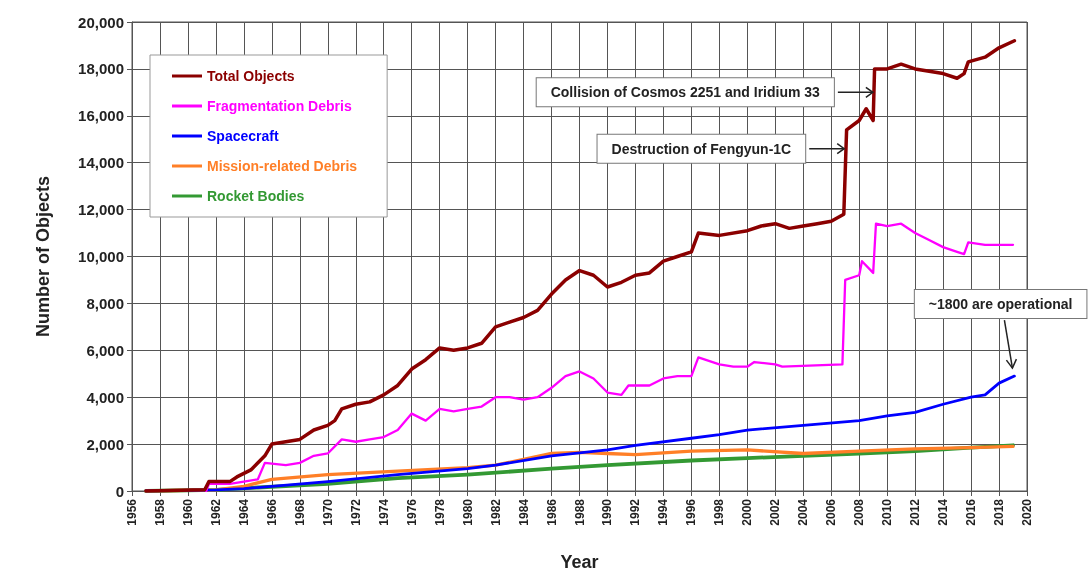 This screenshot has width=1088, height=579. What do you see at coordinates (105, 350) in the screenshot?
I see `y-tick-label: 6,000` at bounding box center [105, 350].